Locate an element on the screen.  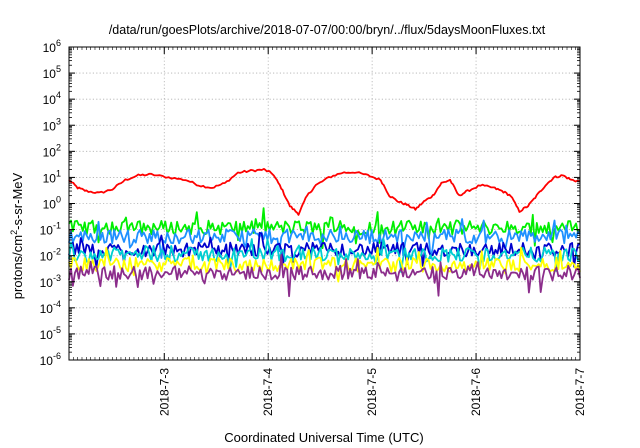
y-tick-label: 10⁴ is located at coordinates (52, 98).